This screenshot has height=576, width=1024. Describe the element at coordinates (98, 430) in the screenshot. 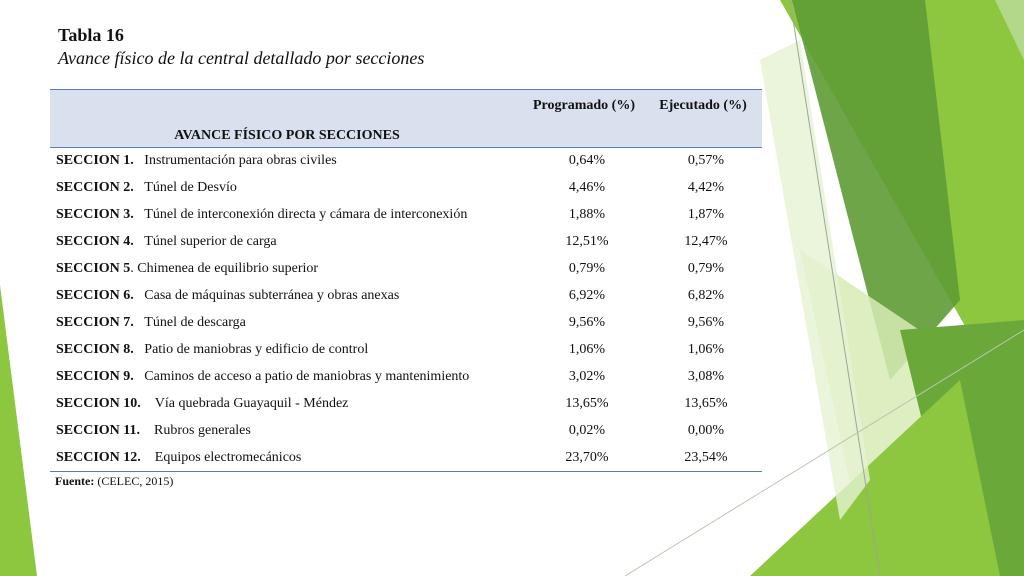

I see `section-code: SECCION 11.` at that location.